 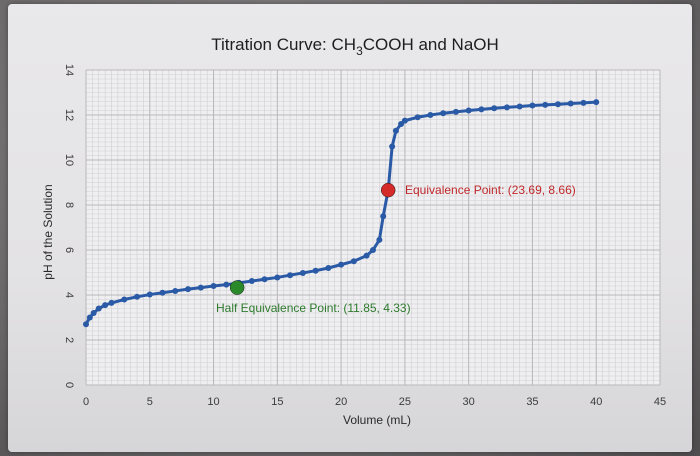 I want to click on chart-title: Titration Curve: CH3COOH and NaOH, so click(x=355, y=46).